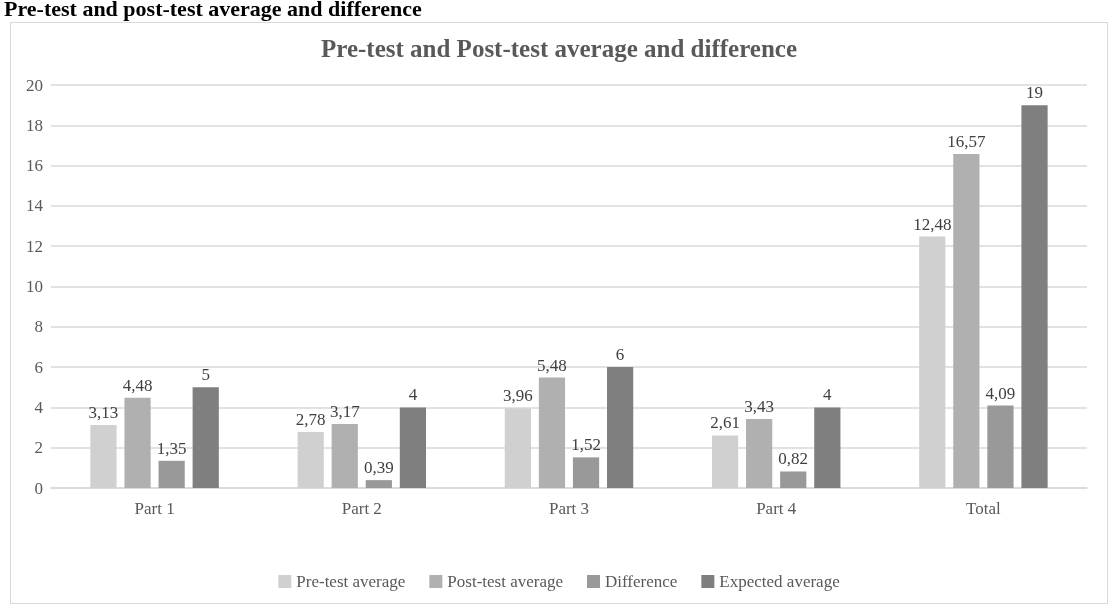 This screenshot has width=1112, height=606. I want to click on y-tick-label: 16, so click(34, 166).